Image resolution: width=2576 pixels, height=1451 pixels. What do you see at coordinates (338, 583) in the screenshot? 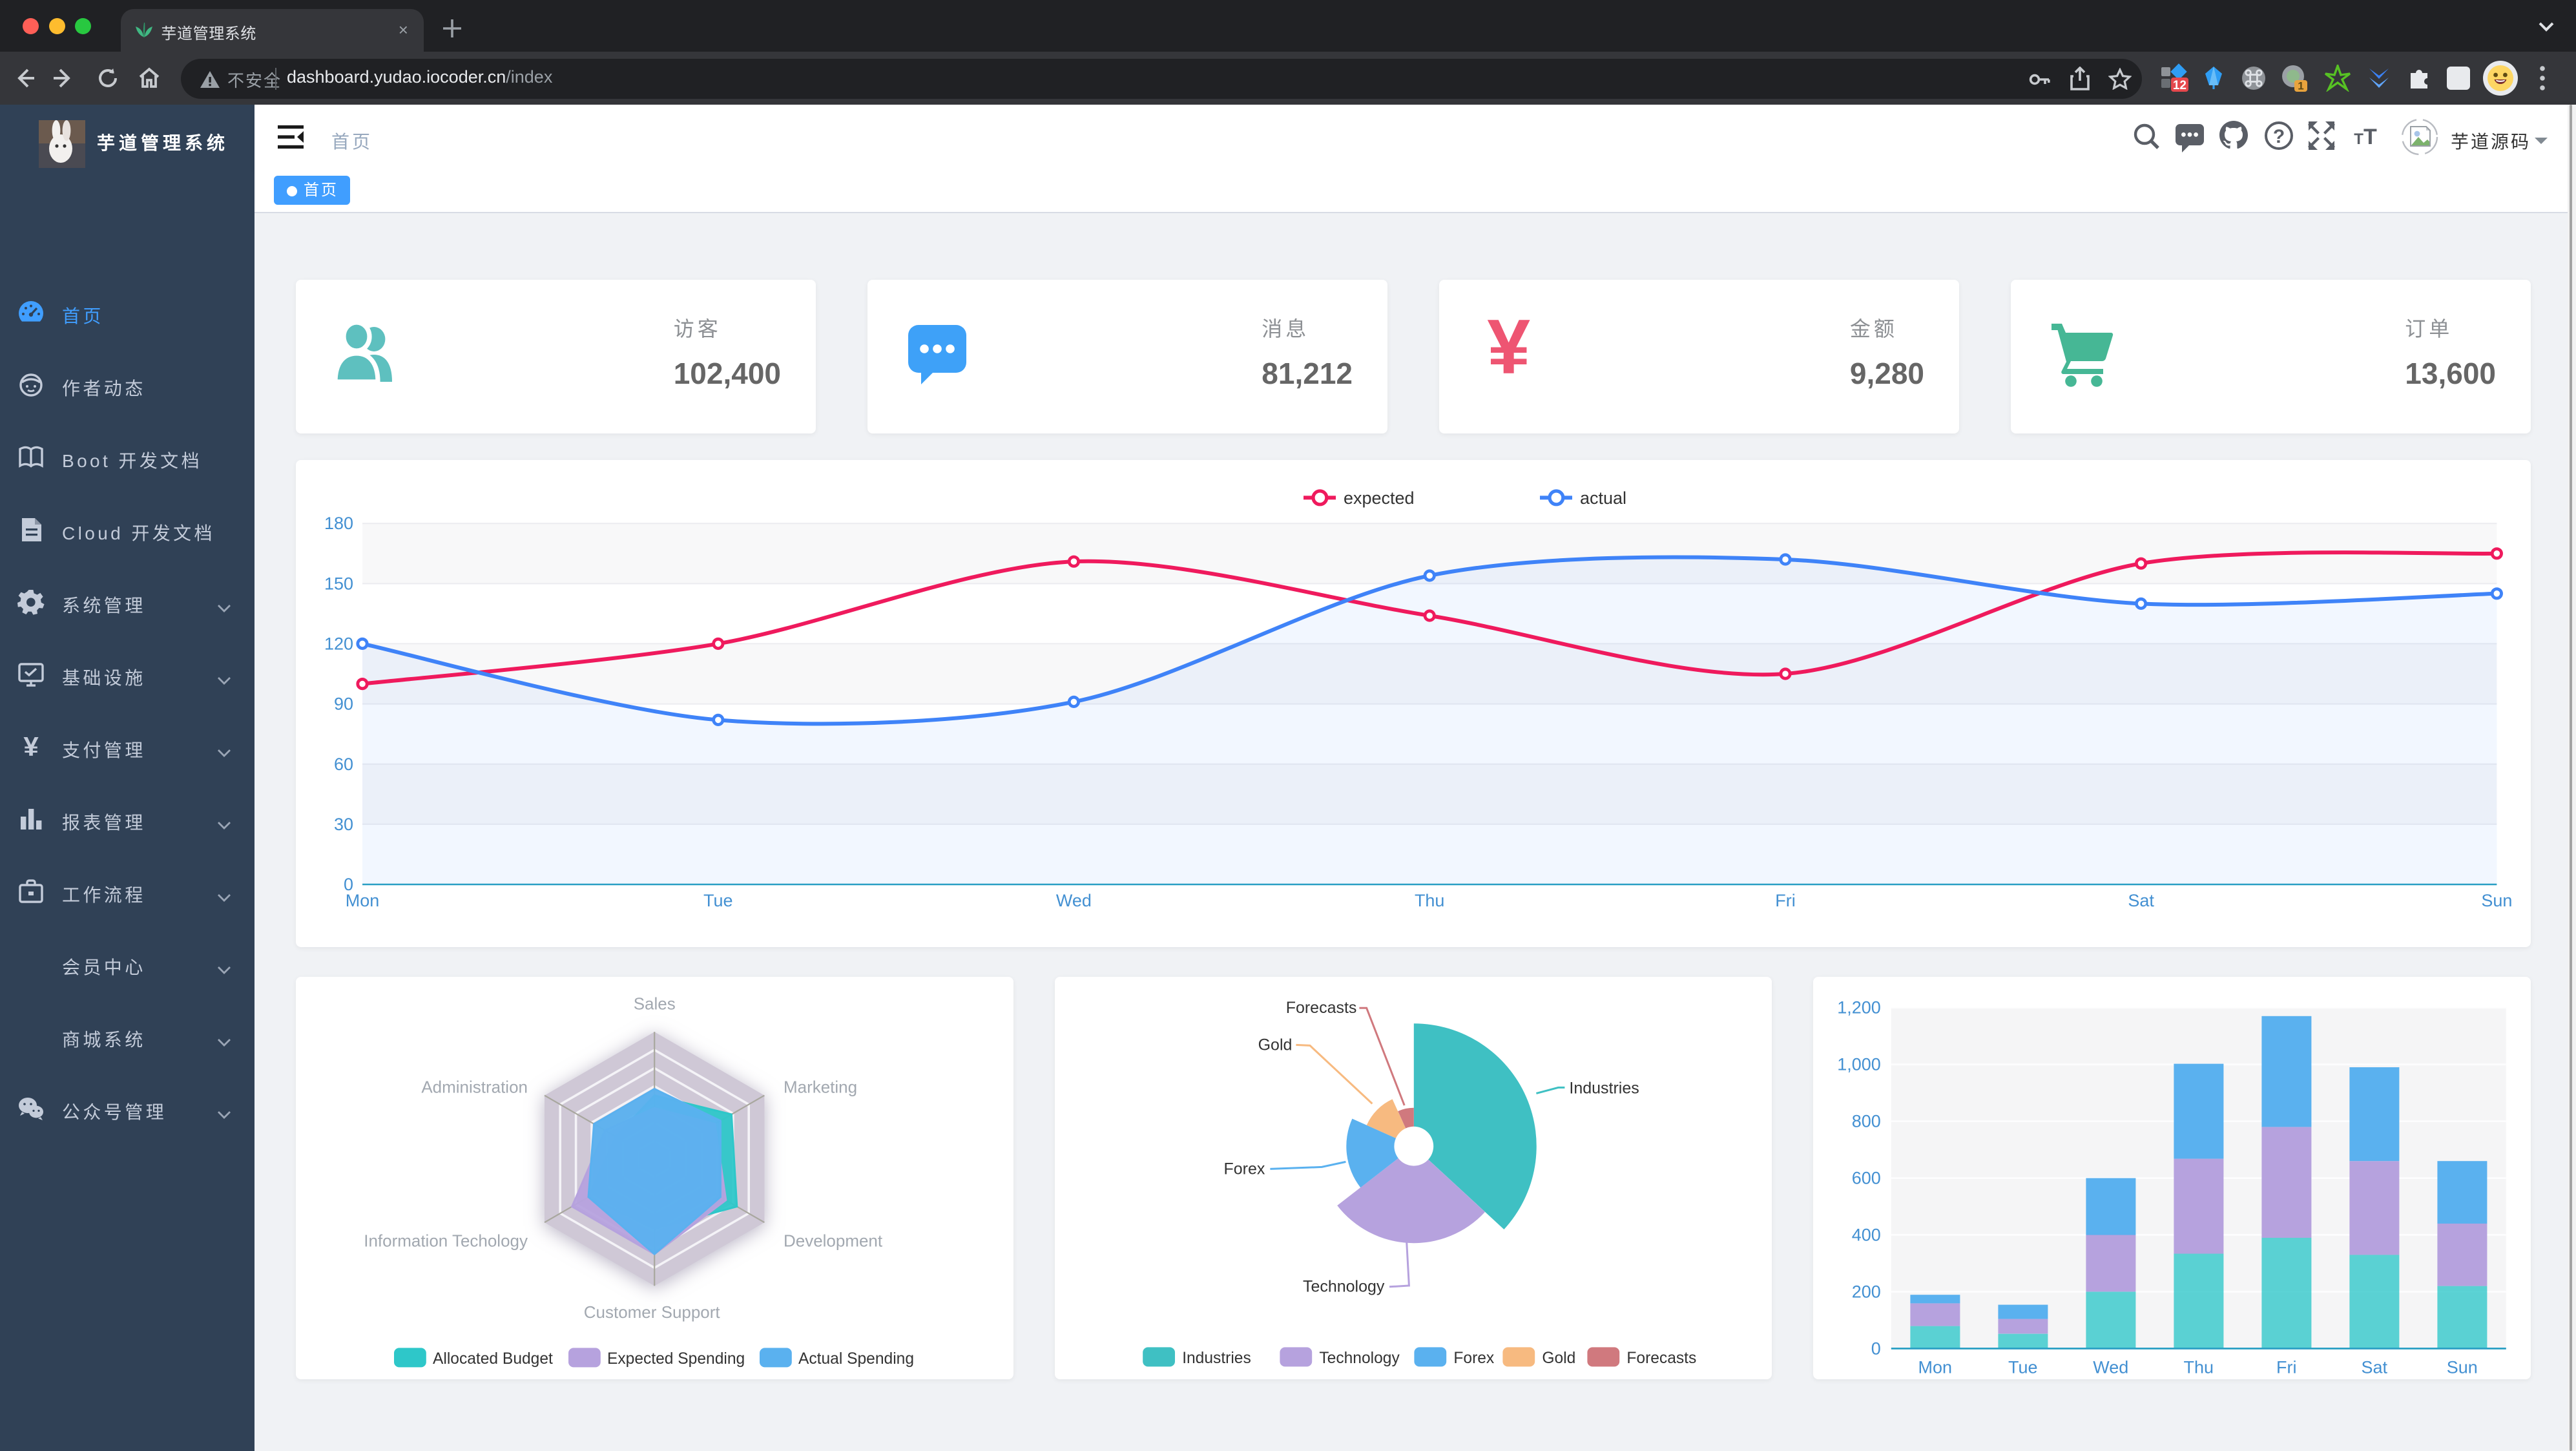
I see `svg-text: 150` at bounding box center [338, 583].